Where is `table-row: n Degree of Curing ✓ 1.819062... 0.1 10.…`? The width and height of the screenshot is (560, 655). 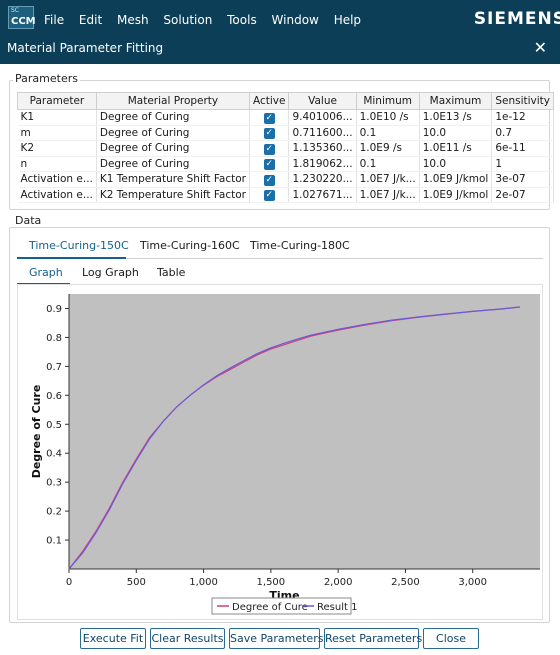
table-row: n Degree of Curing ✓ 1.819062... 0.1 10.… is located at coordinates (286, 164).